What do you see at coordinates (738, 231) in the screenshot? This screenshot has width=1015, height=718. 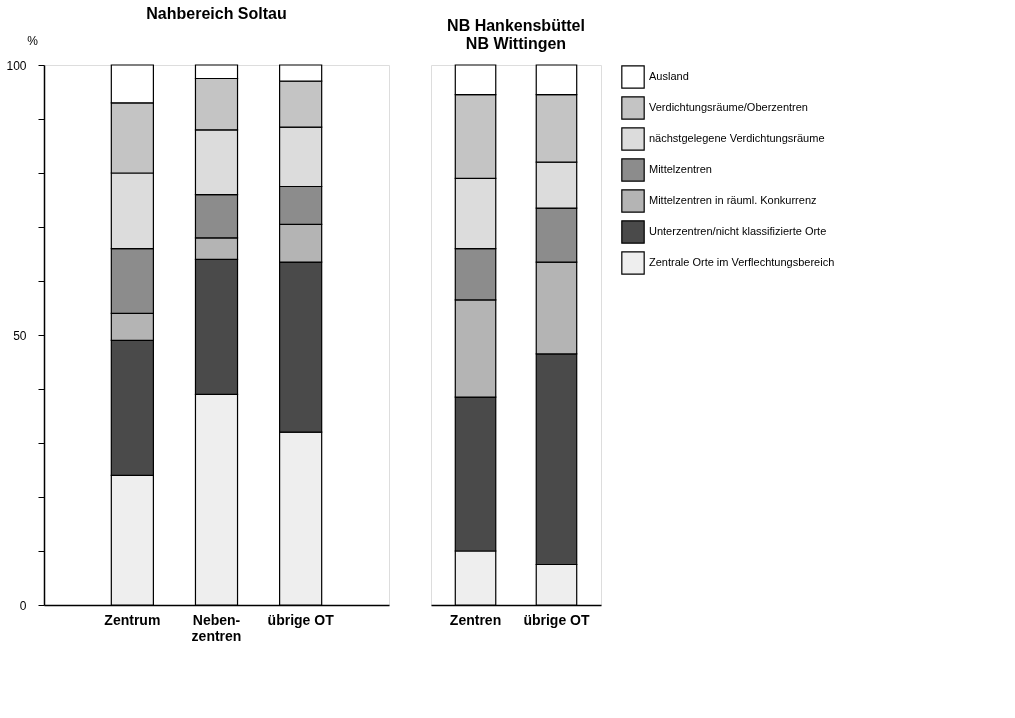 I see `legend-label: Unterzentren/nicht klassifizierte Orte` at bounding box center [738, 231].